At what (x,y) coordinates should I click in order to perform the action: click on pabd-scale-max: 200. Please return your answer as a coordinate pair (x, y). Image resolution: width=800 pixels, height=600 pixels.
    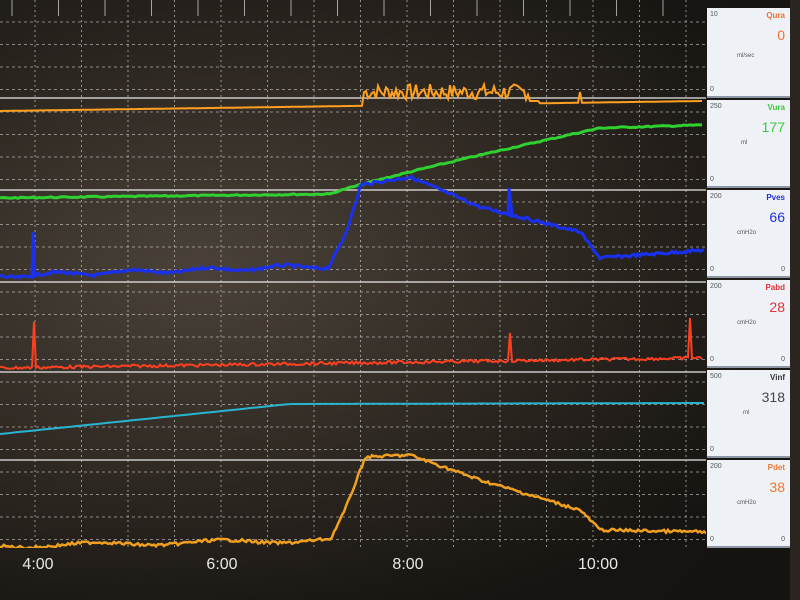
    Looking at the image, I should click on (716, 286).